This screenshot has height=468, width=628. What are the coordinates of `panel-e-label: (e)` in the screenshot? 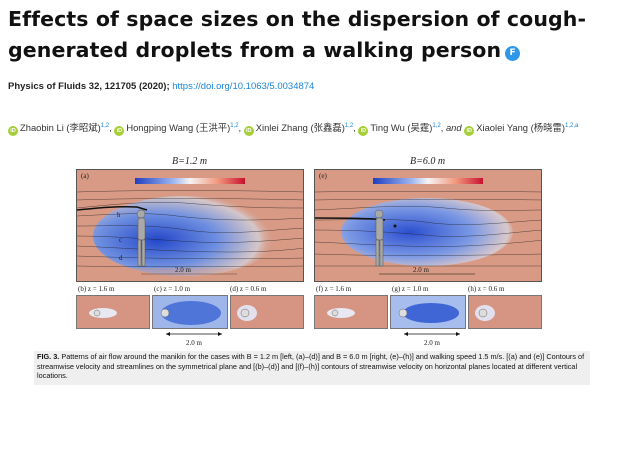 It's located at (323, 176).